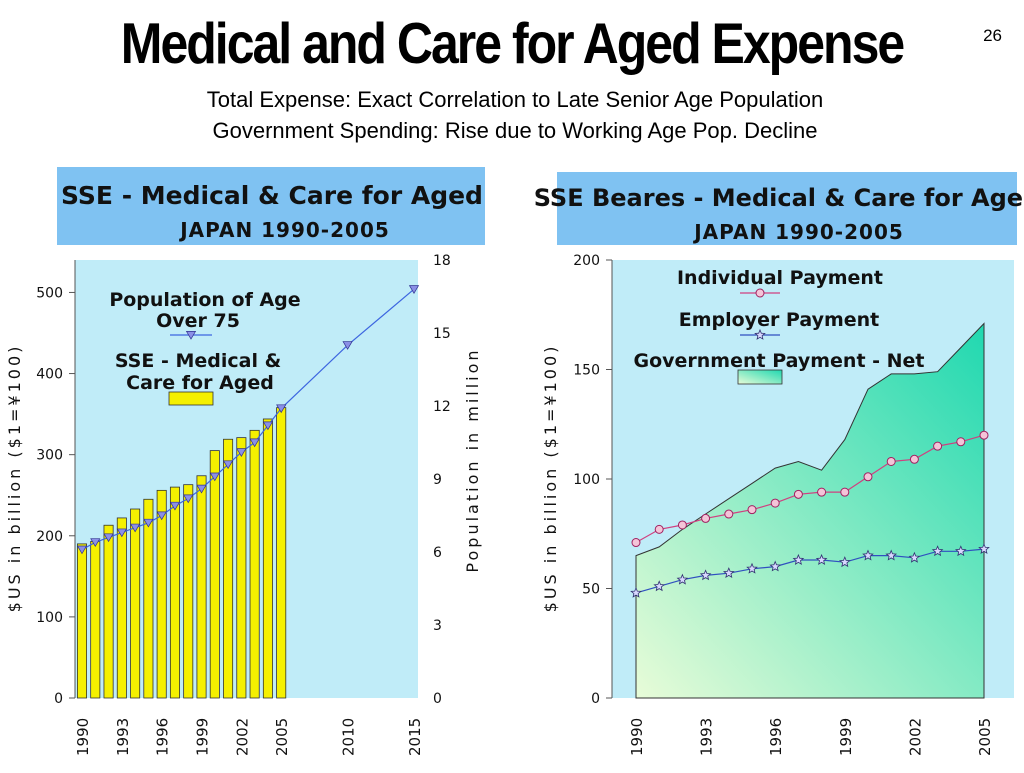 Image resolution: width=1024 pixels, height=773 pixels. Describe the element at coordinates (586, 480) in the screenshot. I see `y-tick-label: 100` at that location.